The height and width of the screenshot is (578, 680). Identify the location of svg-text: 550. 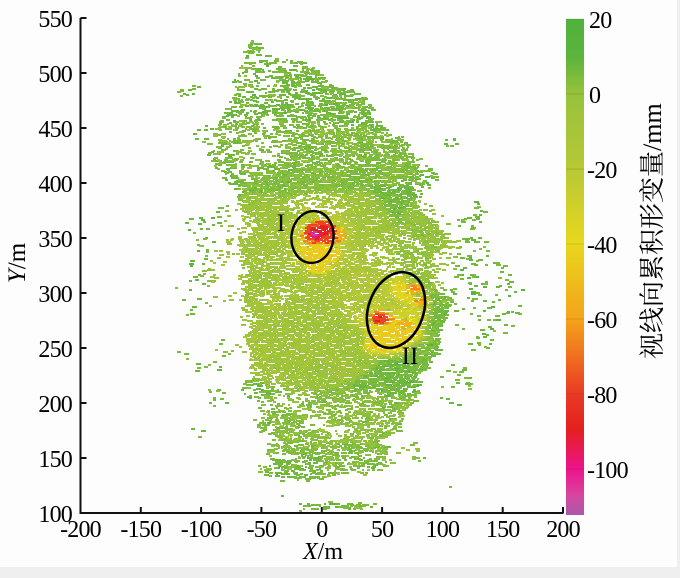
(55, 20).